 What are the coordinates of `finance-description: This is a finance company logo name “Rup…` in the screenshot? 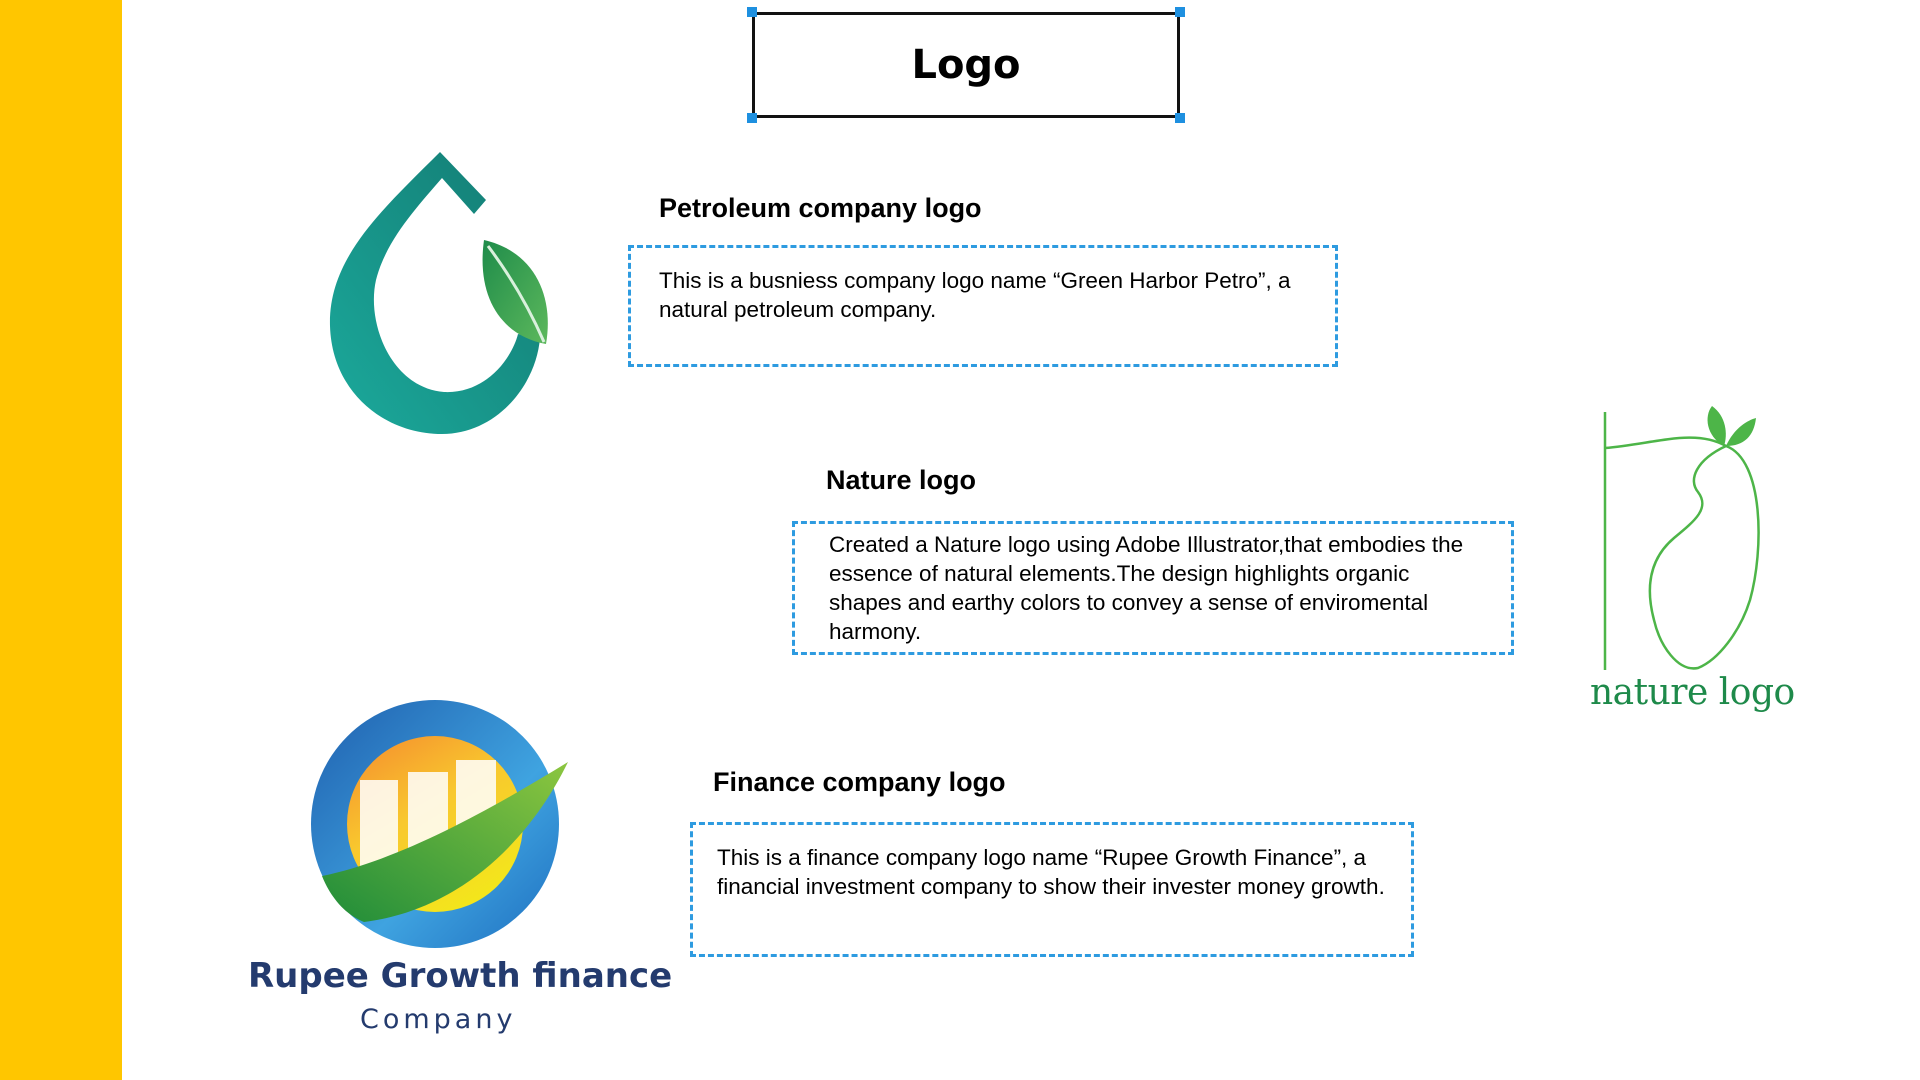 It's located at (1051, 872).